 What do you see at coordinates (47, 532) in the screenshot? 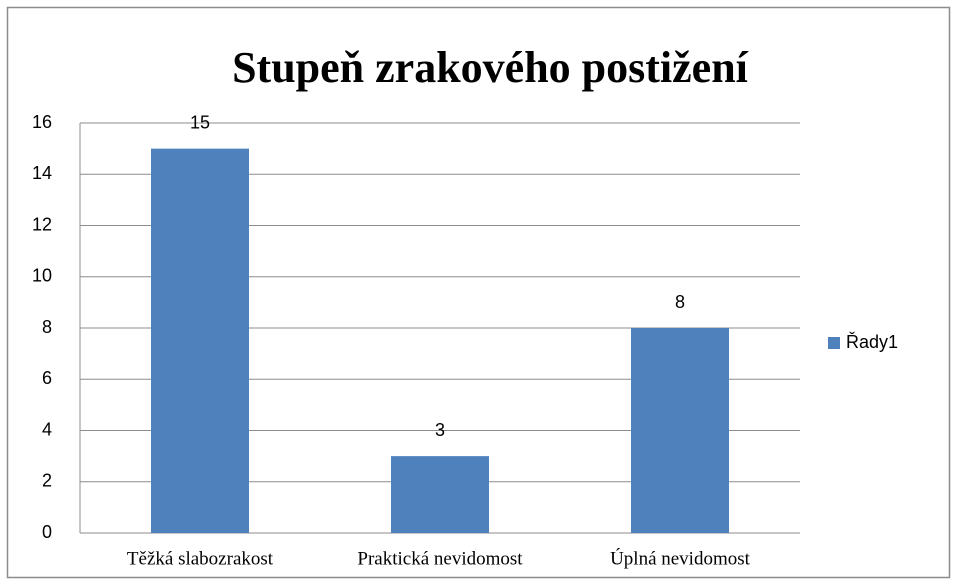
I see `y-tick-label: 0` at bounding box center [47, 532].